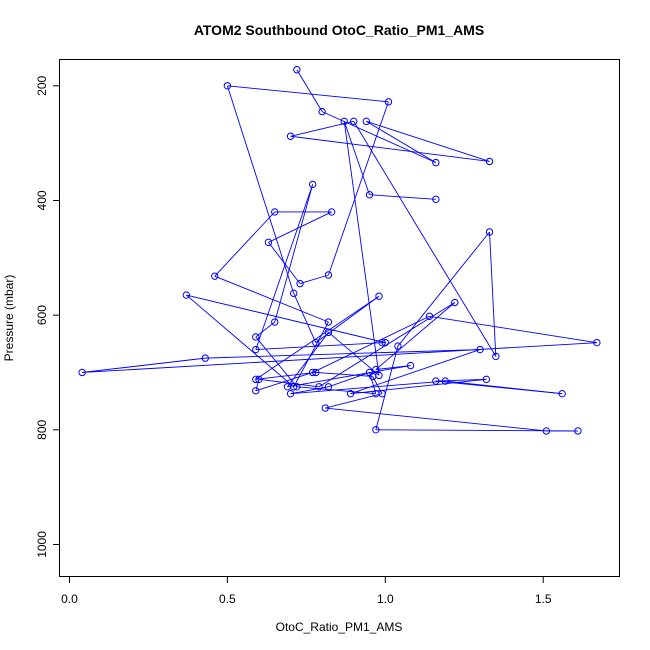 This screenshot has width=650, height=650. I want to click on y-tick-label: 600, so click(42, 315).